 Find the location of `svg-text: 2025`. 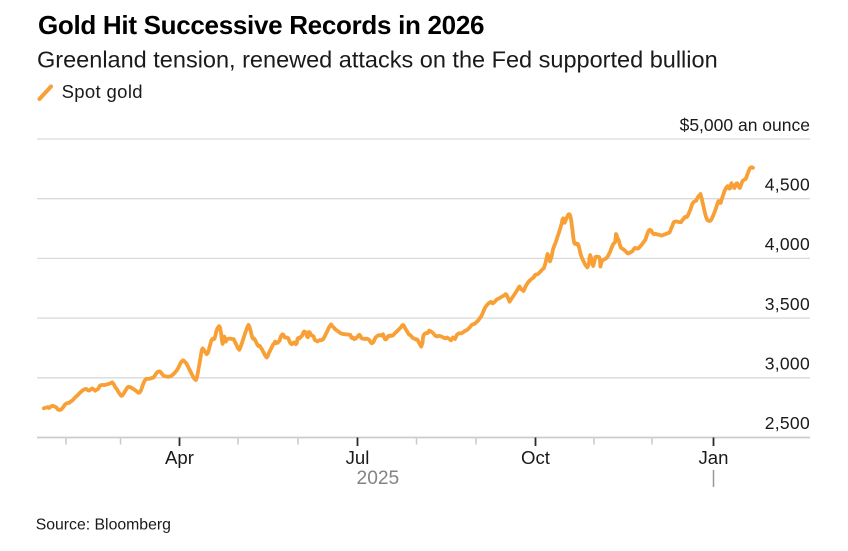

svg-text: 2025 is located at coordinates (378, 478).